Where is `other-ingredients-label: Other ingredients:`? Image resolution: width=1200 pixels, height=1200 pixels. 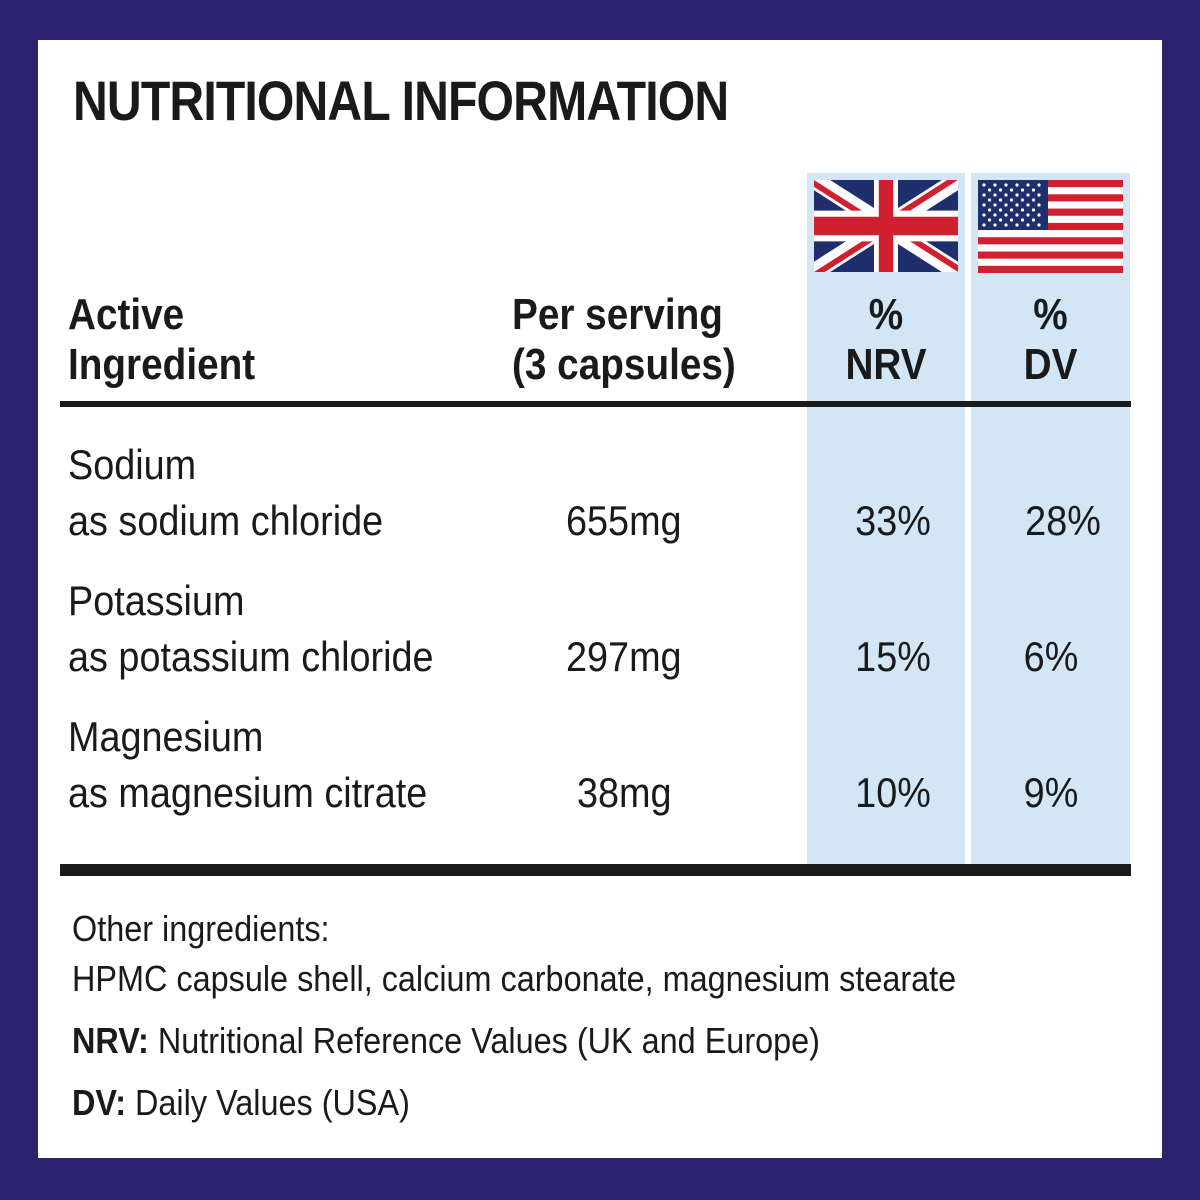 other-ingredients-label: Other ingredients: is located at coordinates (201, 928).